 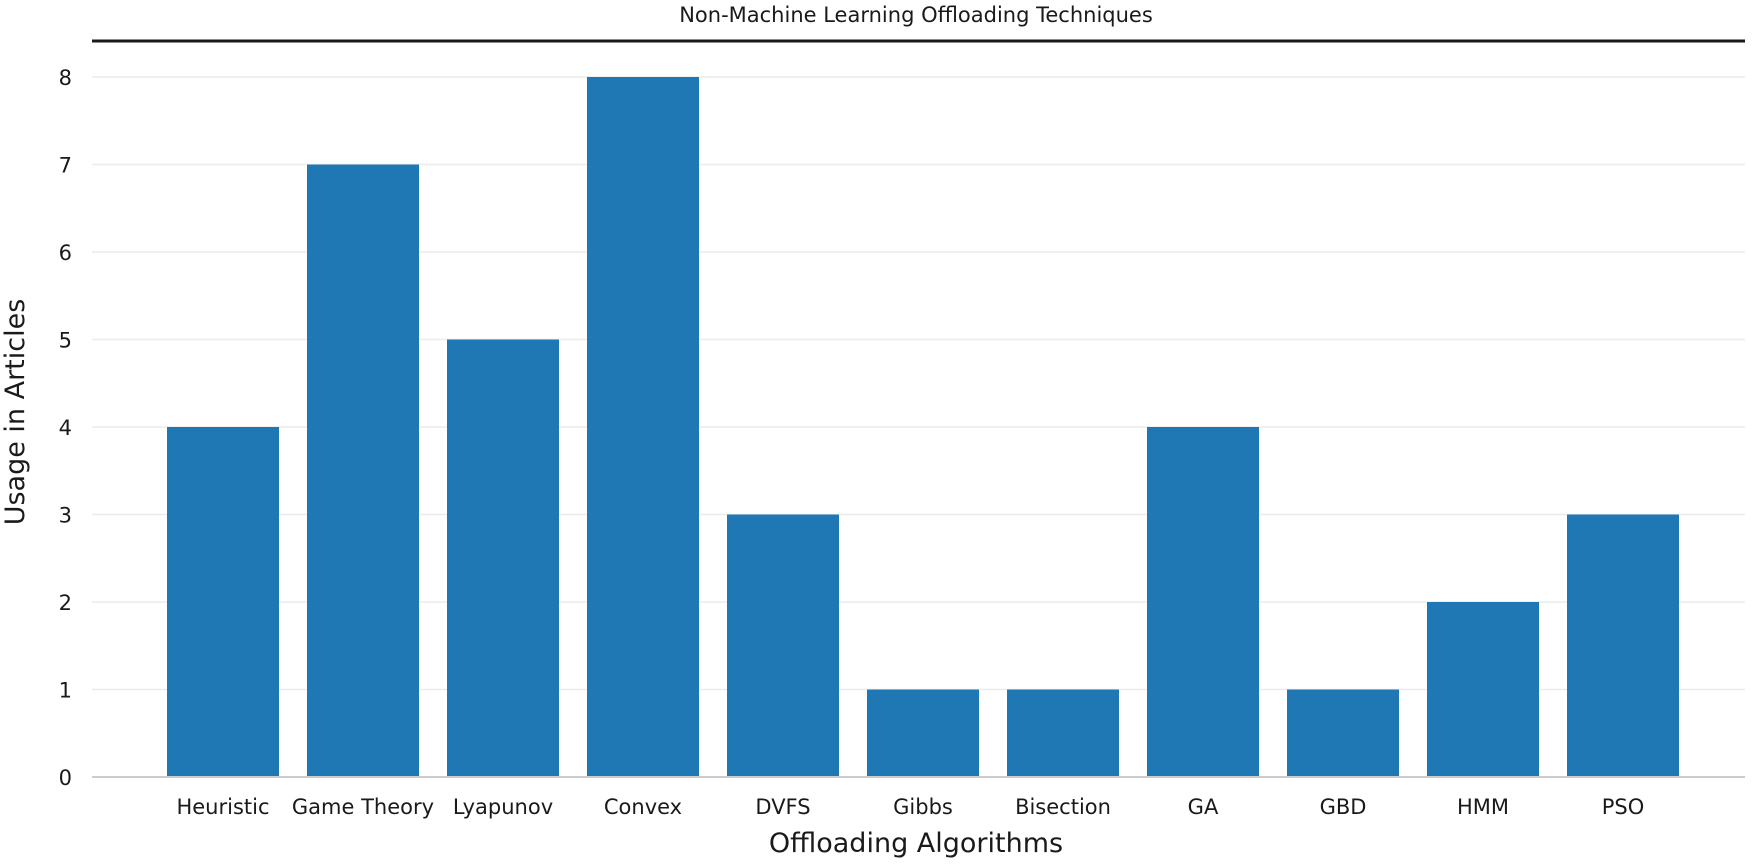 What do you see at coordinates (65, 691) in the screenshot?
I see `y-tick-label: 1` at bounding box center [65, 691].